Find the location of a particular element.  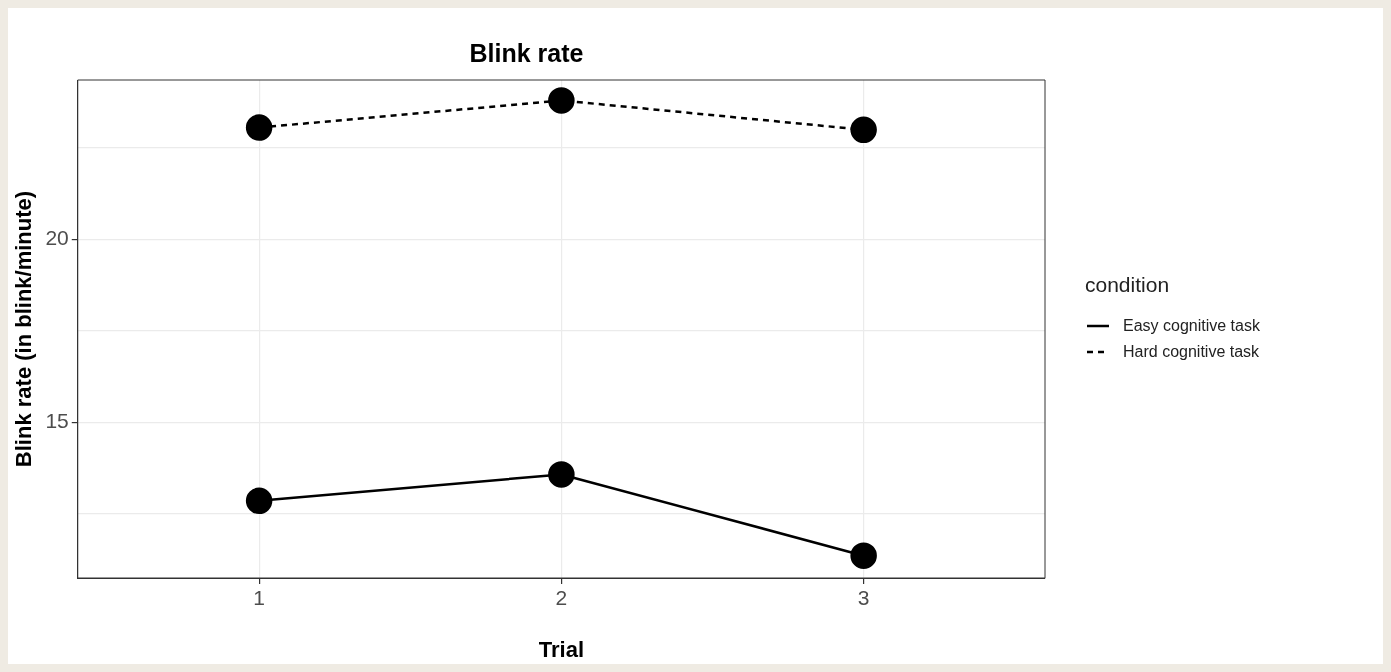

x-axis-title: Trial is located at coordinates (561, 649).